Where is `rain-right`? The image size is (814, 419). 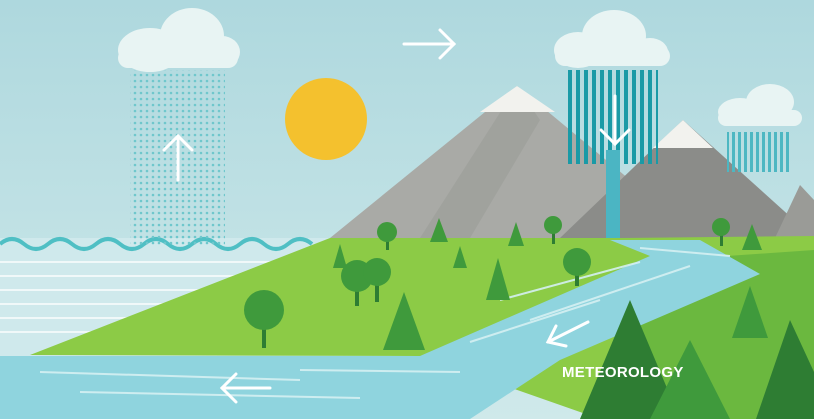 rain-right is located at coordinates (759, 152).